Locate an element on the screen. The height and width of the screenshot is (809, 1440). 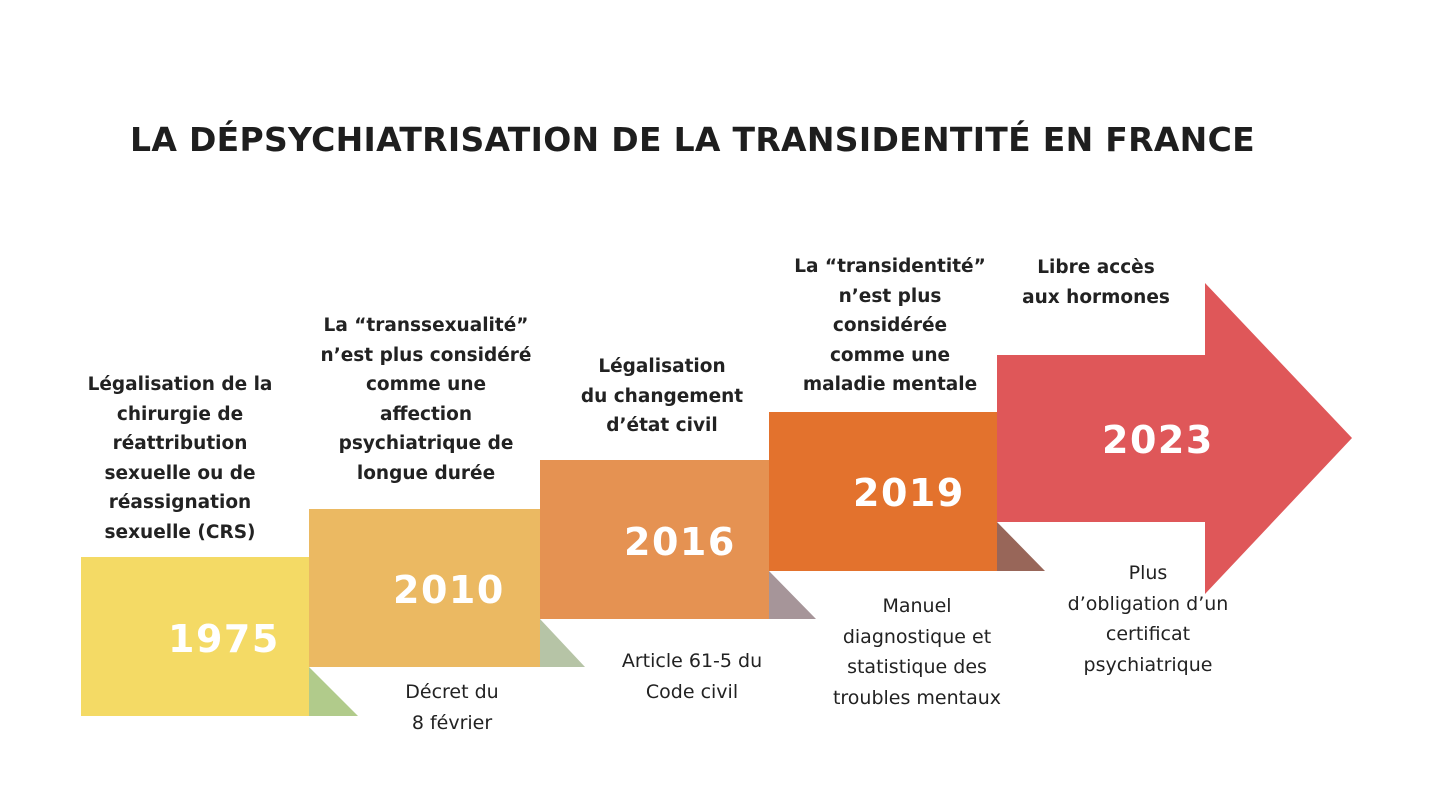
year-label-2019: 2019 is located at coordinates (909, 493).